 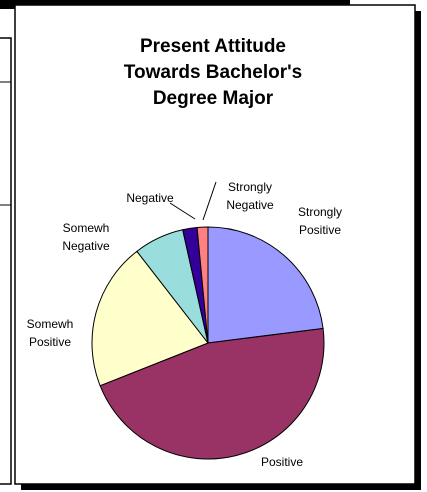 What do you see at coordinates (50, 333) in the screenshot?
I see `slice-label: Somewh Positive` at bounding box center [50, 333].